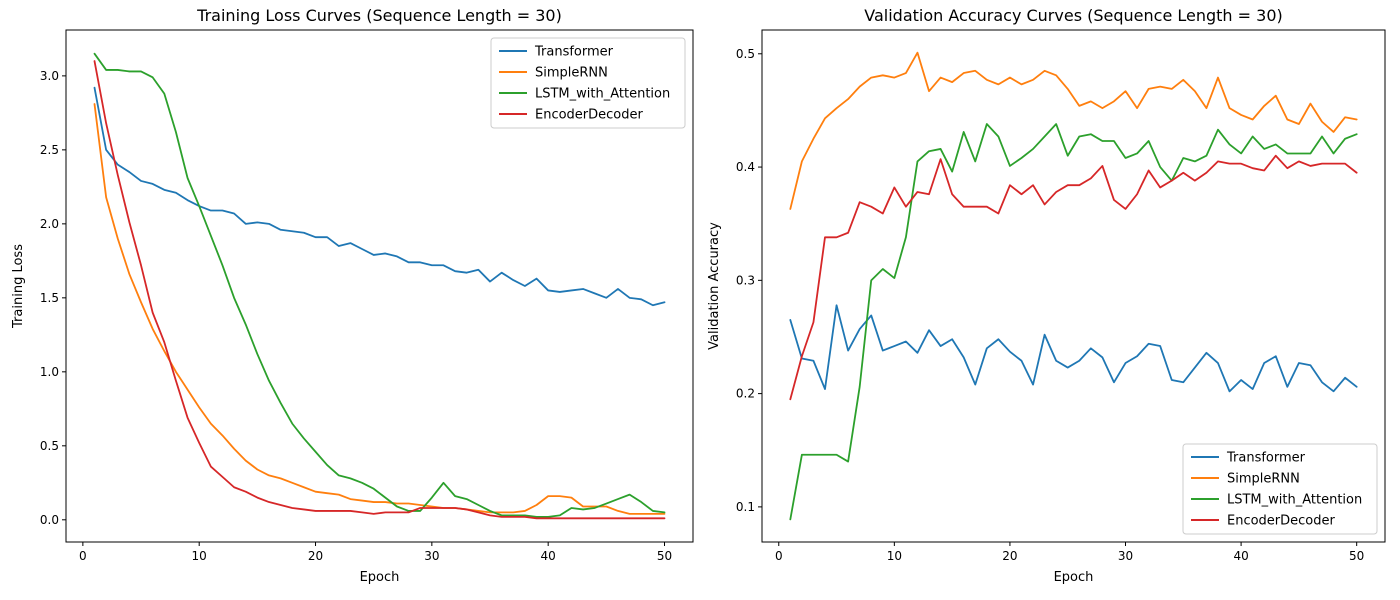 Image resolution: width=1400 pixels, height=600 pixels. I want to click on loss-legend-label: EncoderDecoder, so click(589, 115).